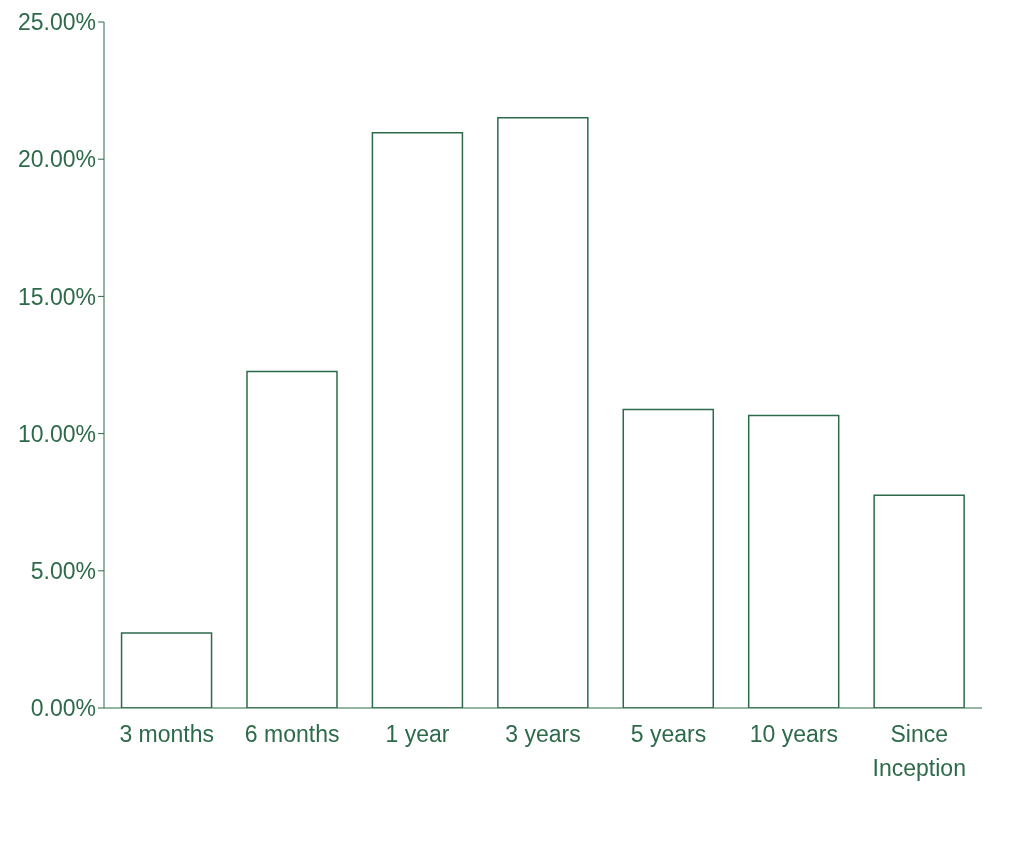  I want to click on x-tick-label: 3 years, so click(543, 734).